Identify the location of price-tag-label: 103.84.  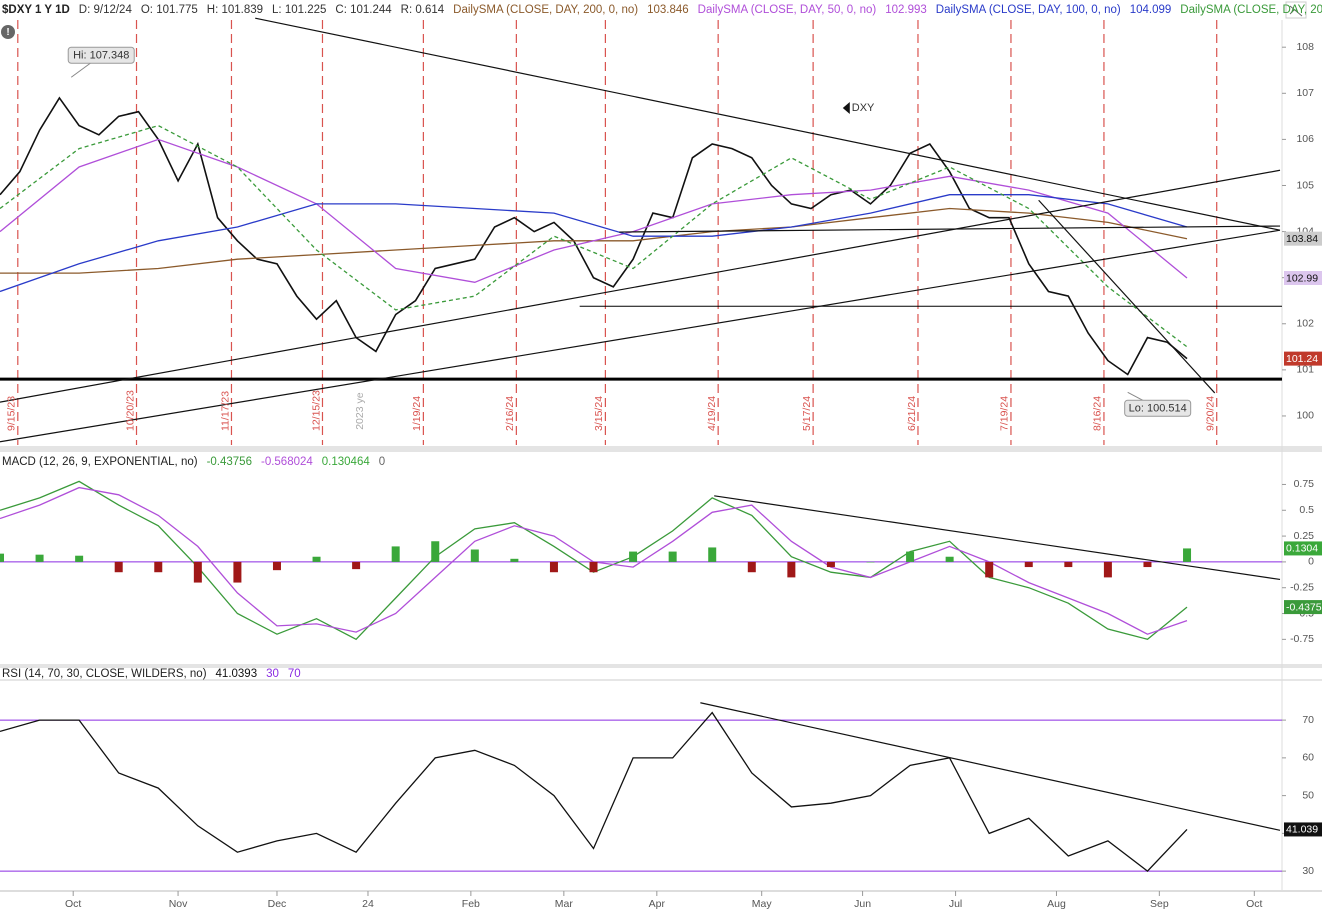
(1302, 239).